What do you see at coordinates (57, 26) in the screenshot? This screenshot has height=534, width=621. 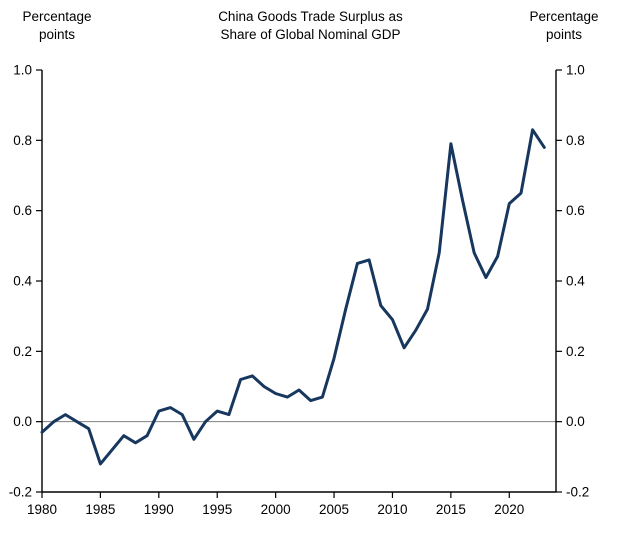 I see `left-axis-unit-label: Percentage points` at bounding box center [57, 26].